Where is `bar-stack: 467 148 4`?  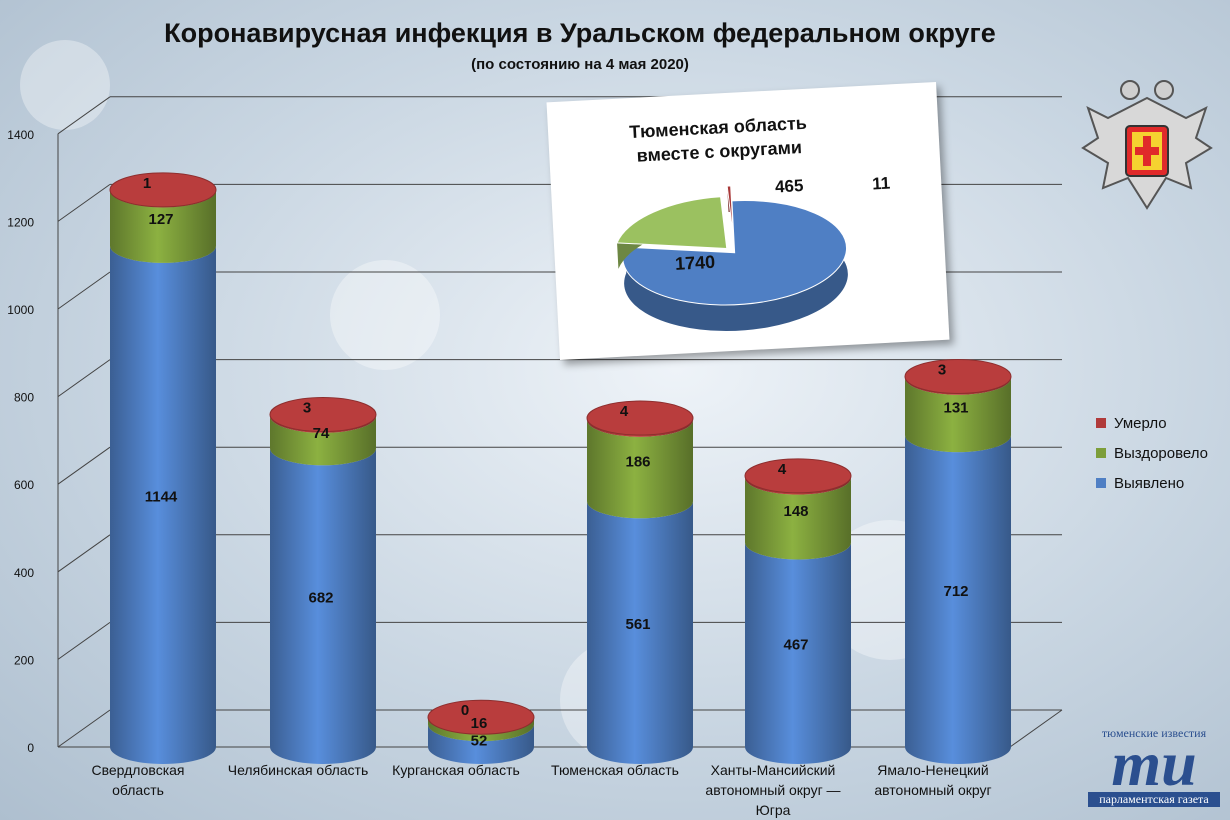
bar-stack: 467 148 4 is located at coordinates (798, 611).